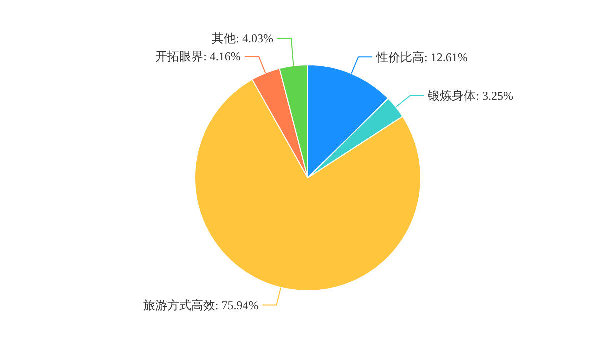 This screenshot has height=340, width=600. Describe the element at coordinates (422, 57) in the screenshot. I see `slice-label: 性价比高: 12.61%` at that location.